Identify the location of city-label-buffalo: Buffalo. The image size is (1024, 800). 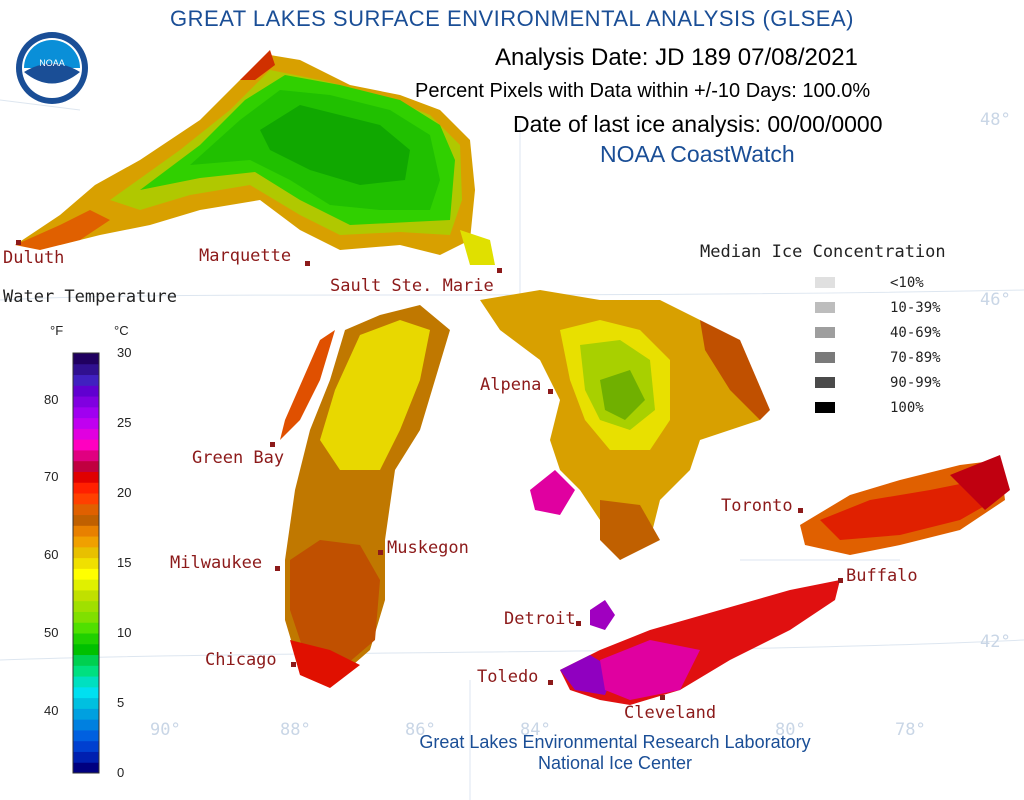
(882, 576).